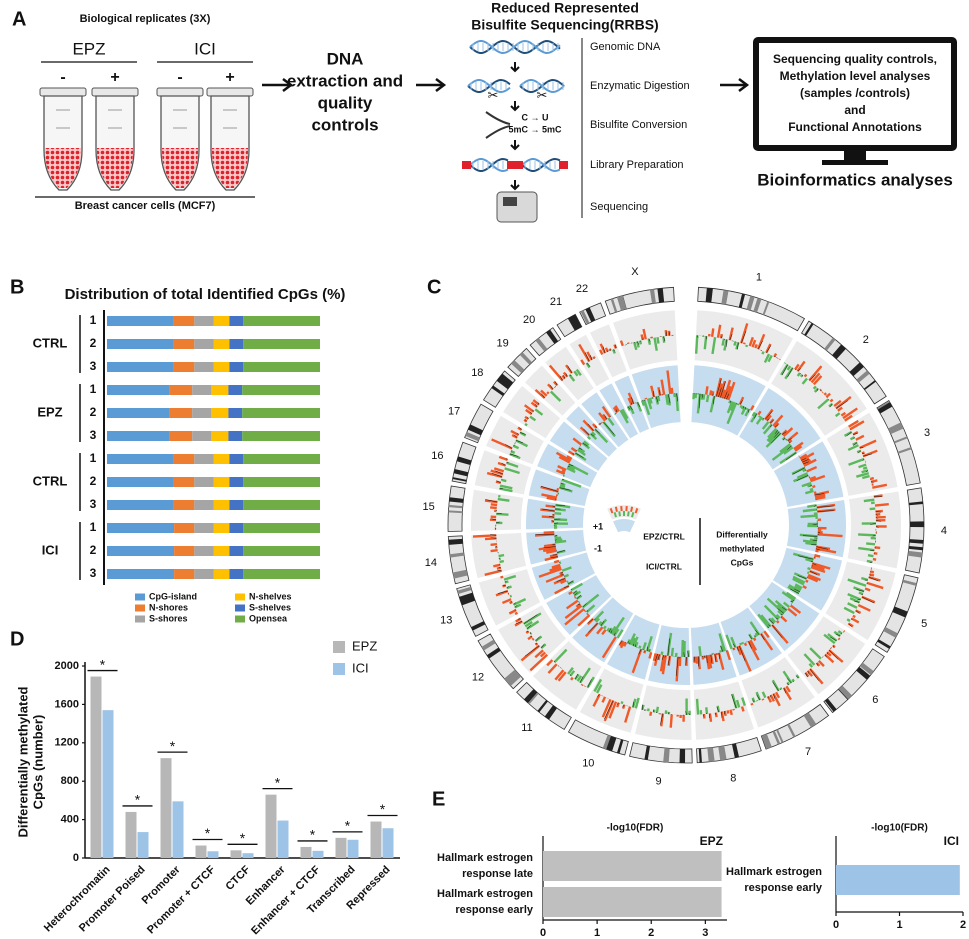 The width and height of the screenshot is (969, 939). I want to click on legend-icon-bar, so click(611, 511).